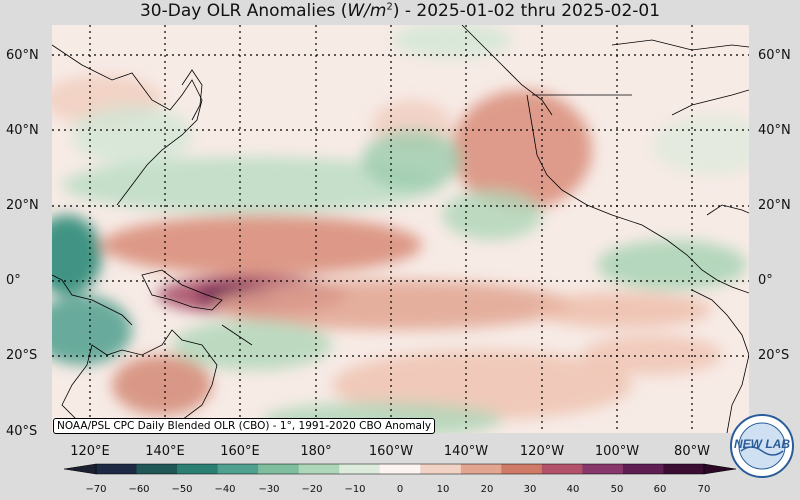  I want to click on colorbar, so click(400, 469).